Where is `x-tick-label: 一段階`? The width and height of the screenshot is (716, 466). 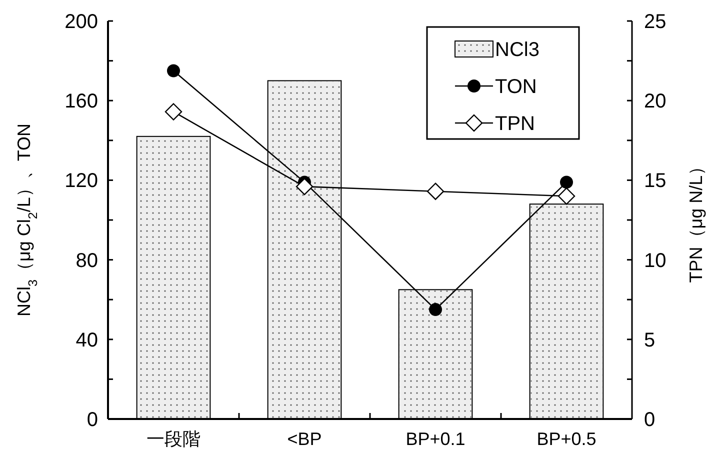 x-tick-label: 一段階 is located at coordinates (173, 439).